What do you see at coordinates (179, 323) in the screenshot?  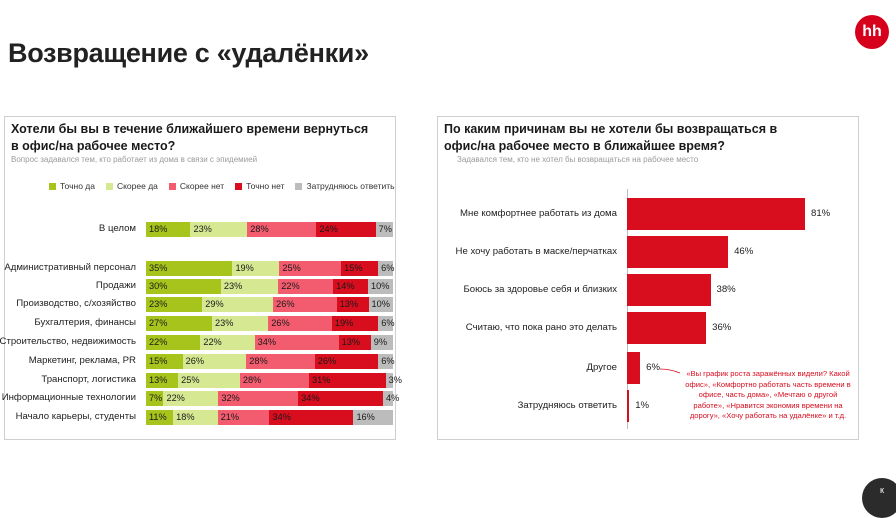 I see `bar-segment: 27%` at bounding box center [179, 323].